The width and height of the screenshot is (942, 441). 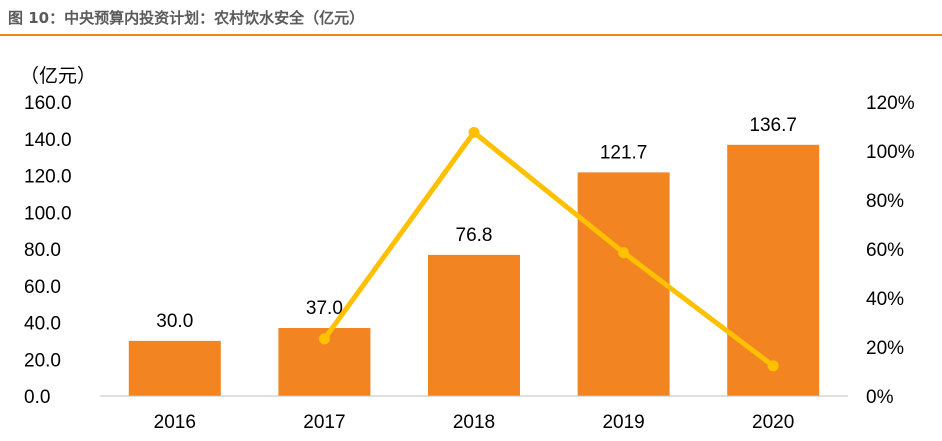 What do you see at coordinates (885, 201) in the screenshot?
I see `y2-tick-label: 80%` at bounding box center [885, 201].